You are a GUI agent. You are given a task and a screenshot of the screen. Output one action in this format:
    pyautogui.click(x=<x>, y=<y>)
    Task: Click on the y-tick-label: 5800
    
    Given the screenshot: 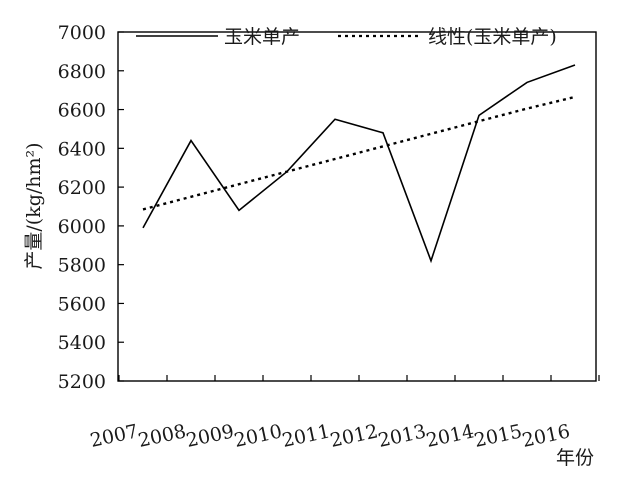 What is the action you would take?
    pyautogui.click(x=82, y=266)
    